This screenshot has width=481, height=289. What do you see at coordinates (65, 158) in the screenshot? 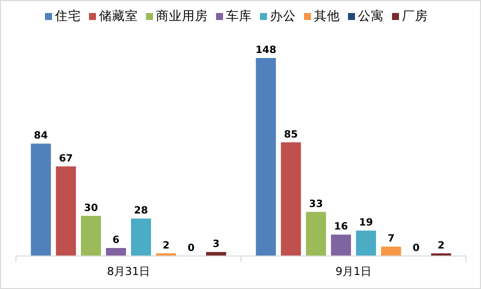
I see `data-label: 67` at bounding box center [65, 158].